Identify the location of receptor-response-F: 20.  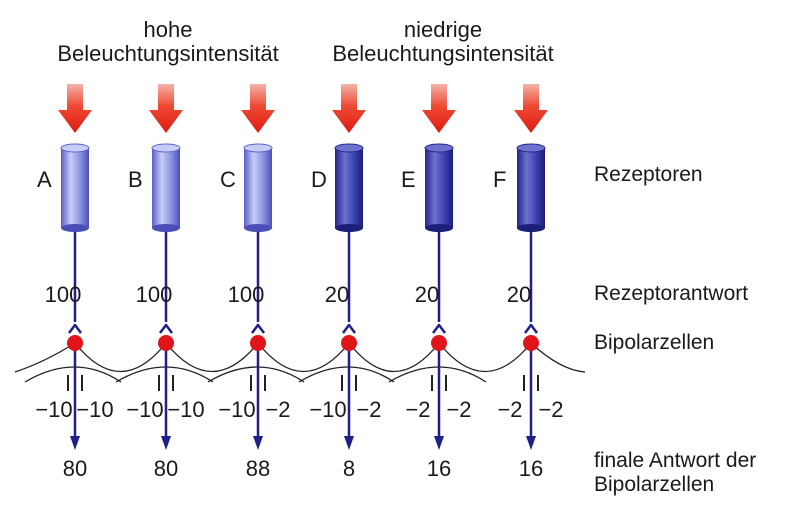
(519, 294).